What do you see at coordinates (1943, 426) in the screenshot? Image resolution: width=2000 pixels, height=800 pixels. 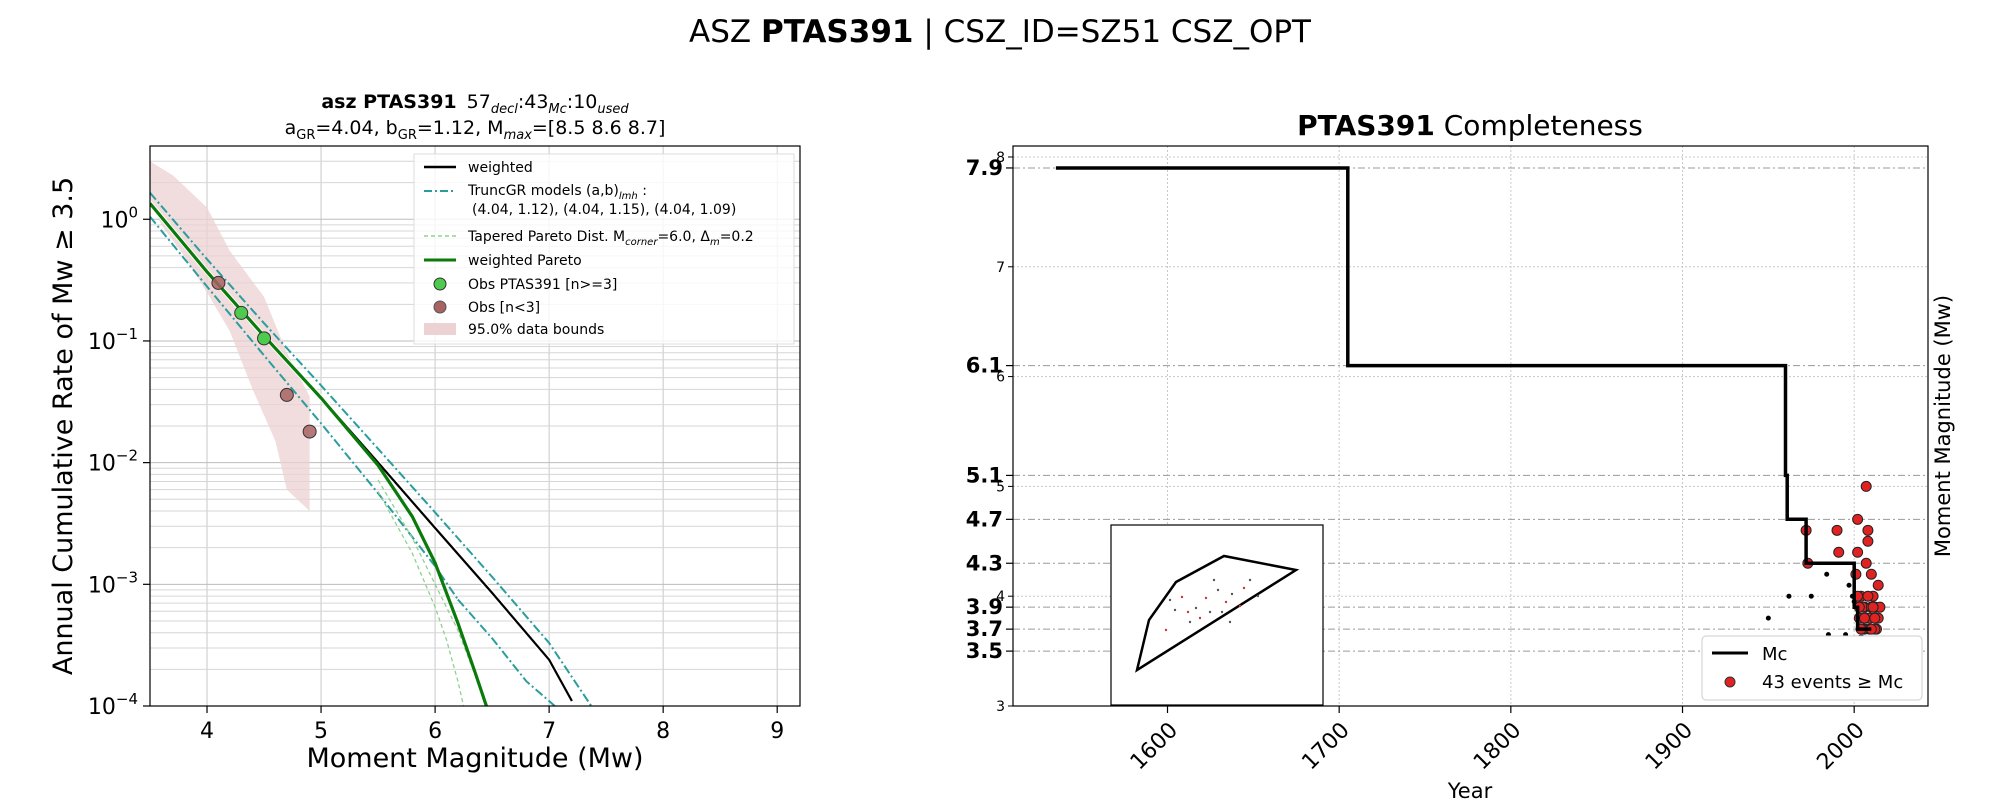 I see `right-y-axis-label: Moment Magnitude (Mw)` at bounding box center [1943, 426].